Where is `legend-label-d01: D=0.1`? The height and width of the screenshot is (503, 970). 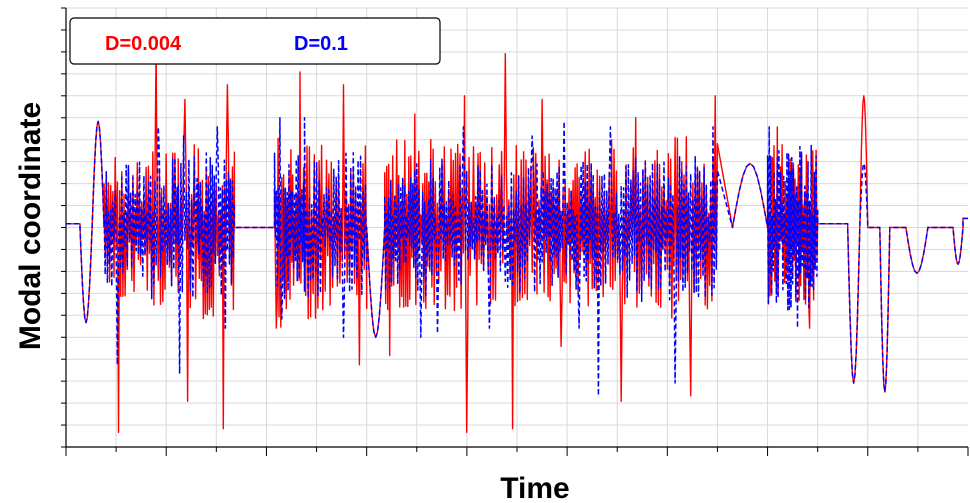
legend-label-d01: D=0.1 is located at coordinates (321, 44).